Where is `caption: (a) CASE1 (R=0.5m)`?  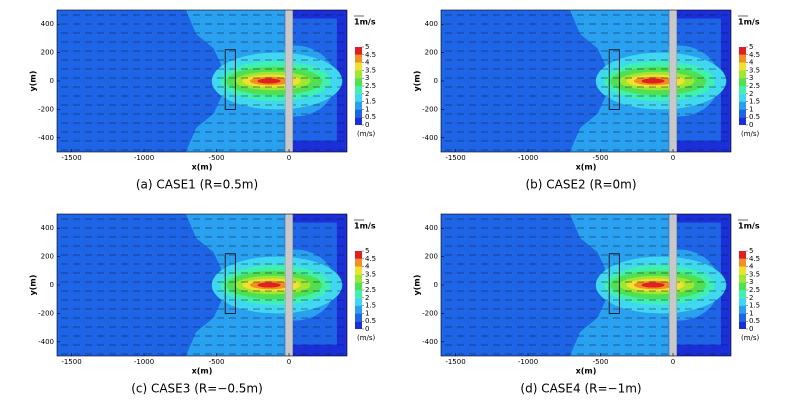 caption: (a) CASE1 (R=0.5m) is located at coordinates (197, 185).